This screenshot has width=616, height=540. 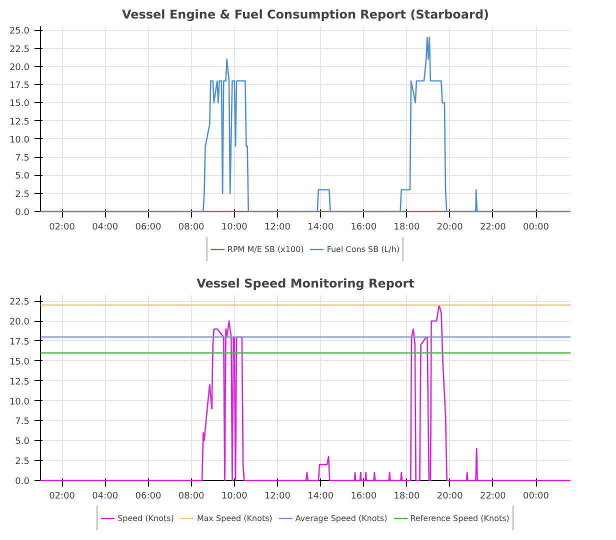 I want to click on chart-title: Vessel Engine & Fuel Consumption Report (Starboard), so click(x=306, y=15).